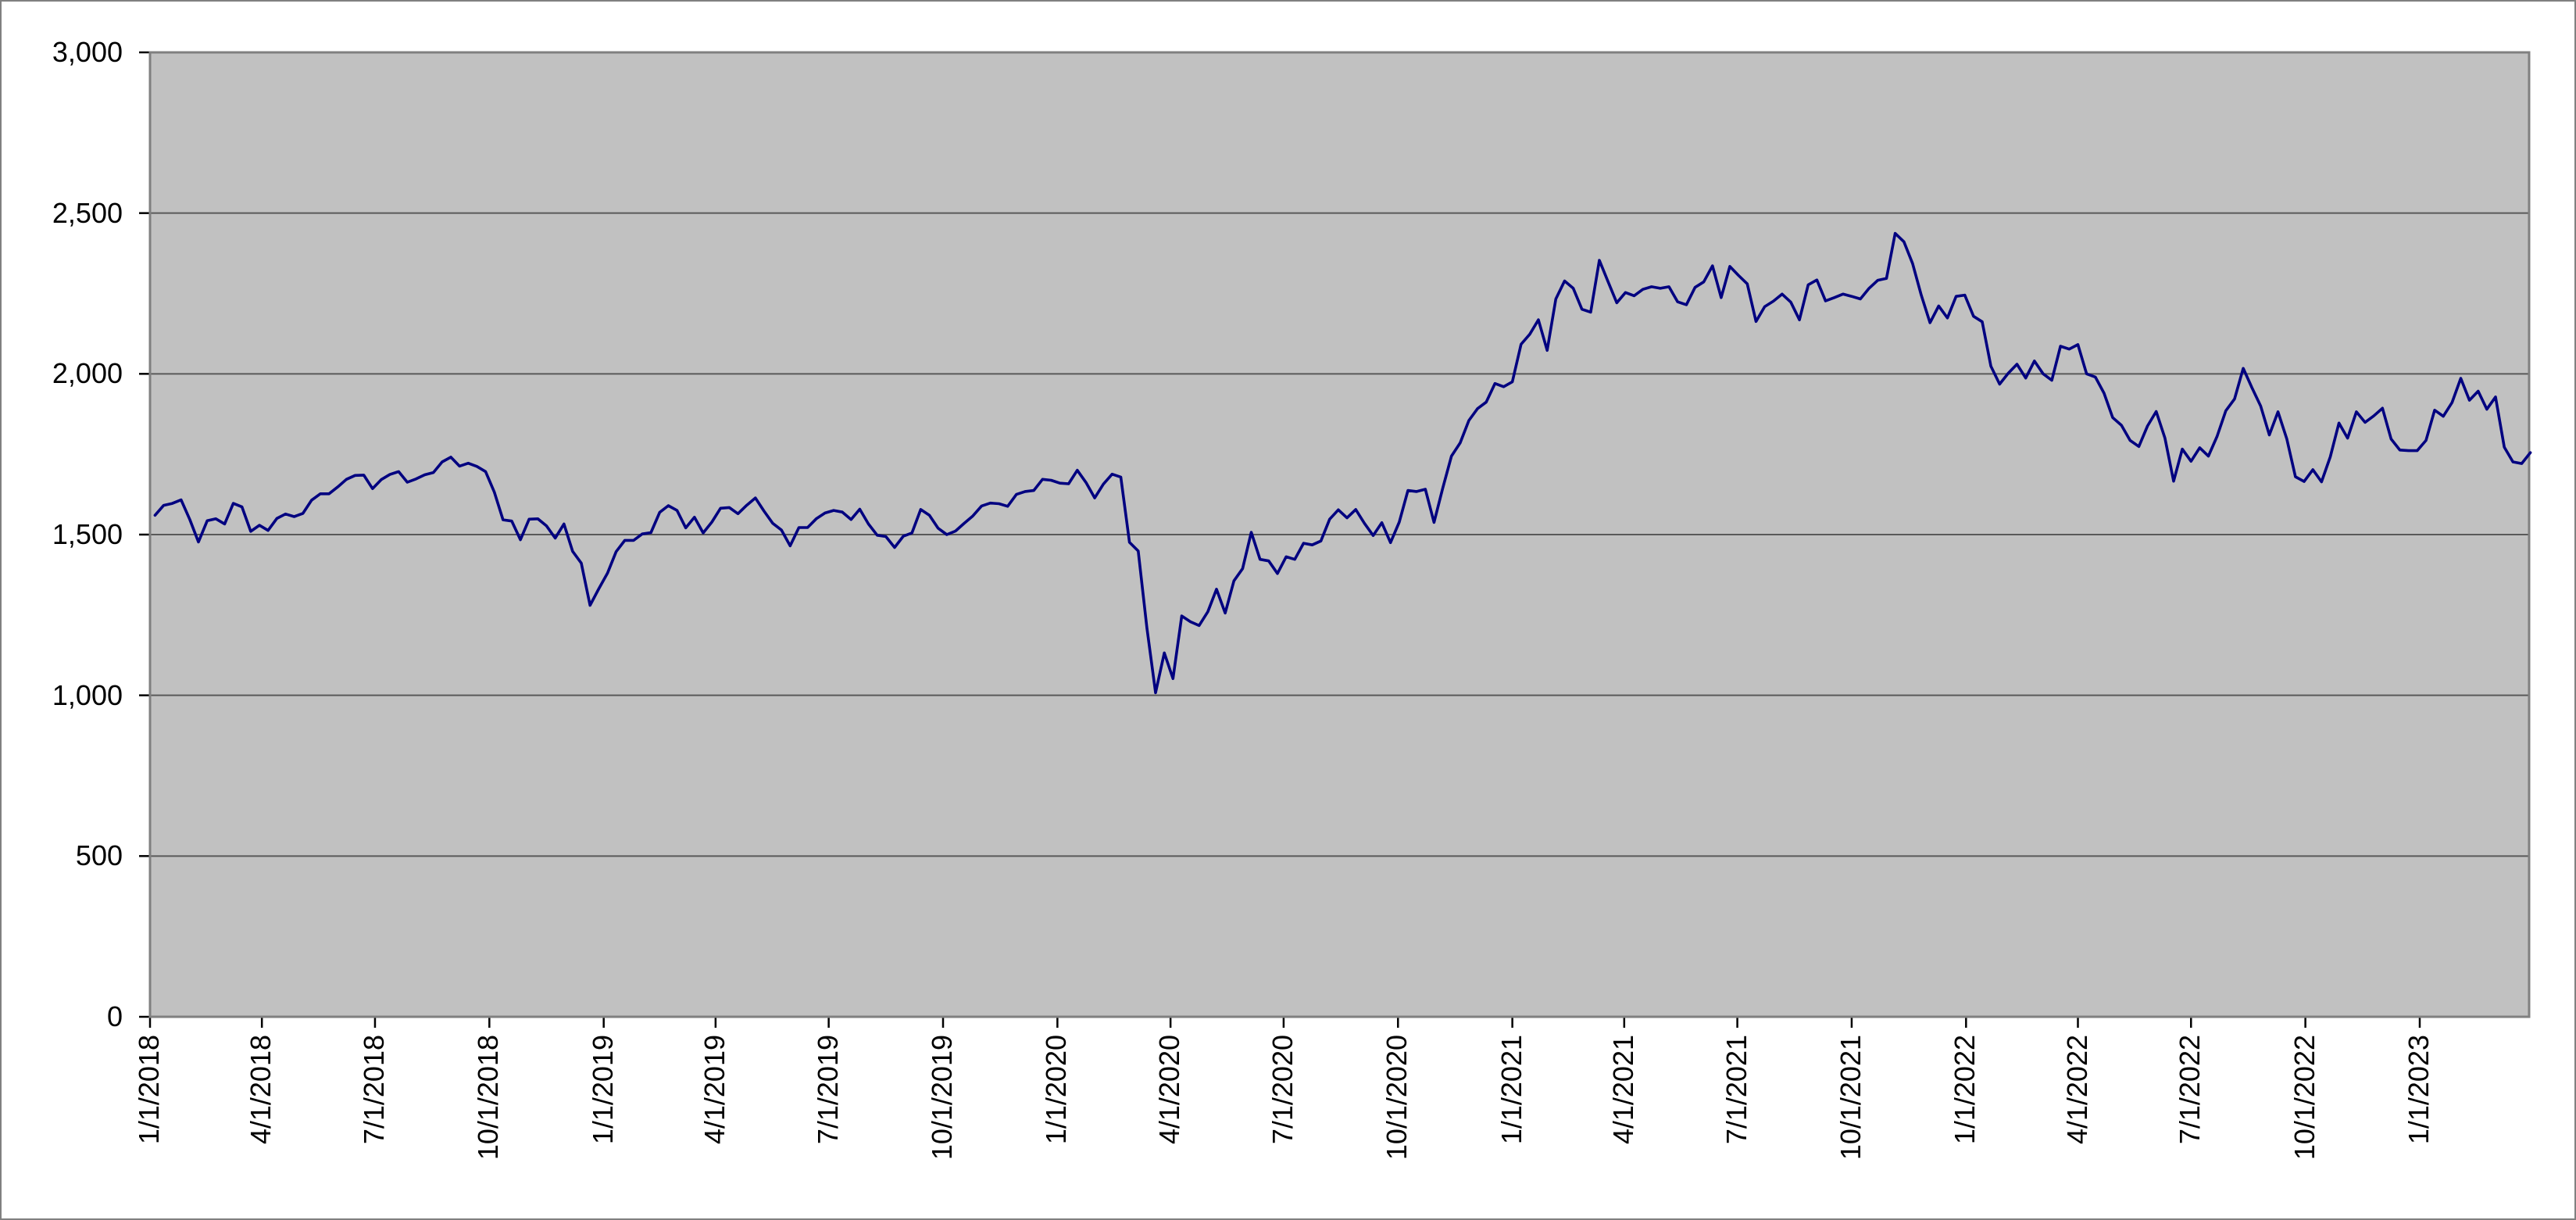 The image size is (2576, 1220). What do you see at coordinates (942, 1098) in the screenshot?
I see `x-axis-label: 10/1/2019` at bounding box center [942, 1098].